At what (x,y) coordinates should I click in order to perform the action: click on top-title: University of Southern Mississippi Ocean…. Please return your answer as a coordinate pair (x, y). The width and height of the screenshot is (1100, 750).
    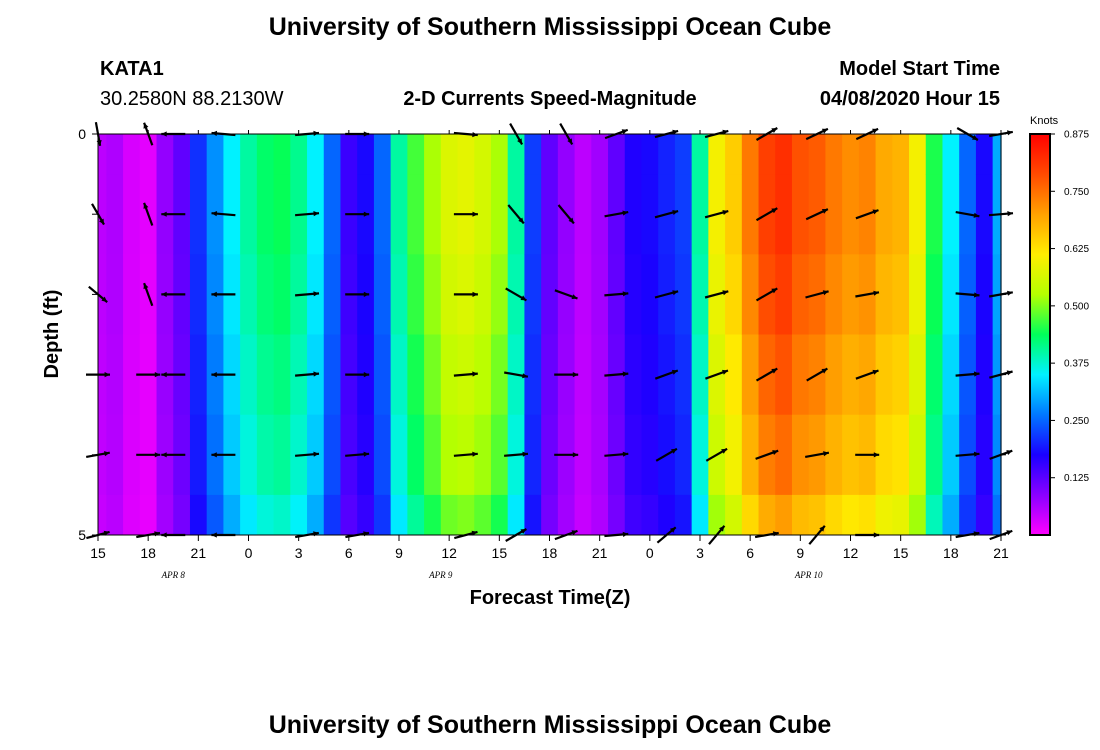
    Looking at the image, I should click on (550, 27).